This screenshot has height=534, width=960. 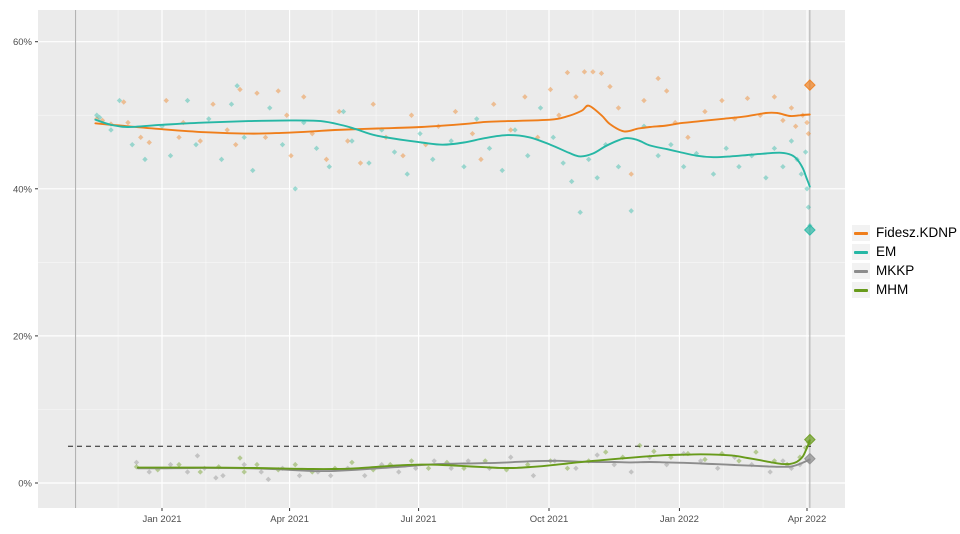 What do you see at coordinates (289, 519) in the screenshot?
I see `x-axis-tick-label: Apr 2021` at bounding box center [289, 519].